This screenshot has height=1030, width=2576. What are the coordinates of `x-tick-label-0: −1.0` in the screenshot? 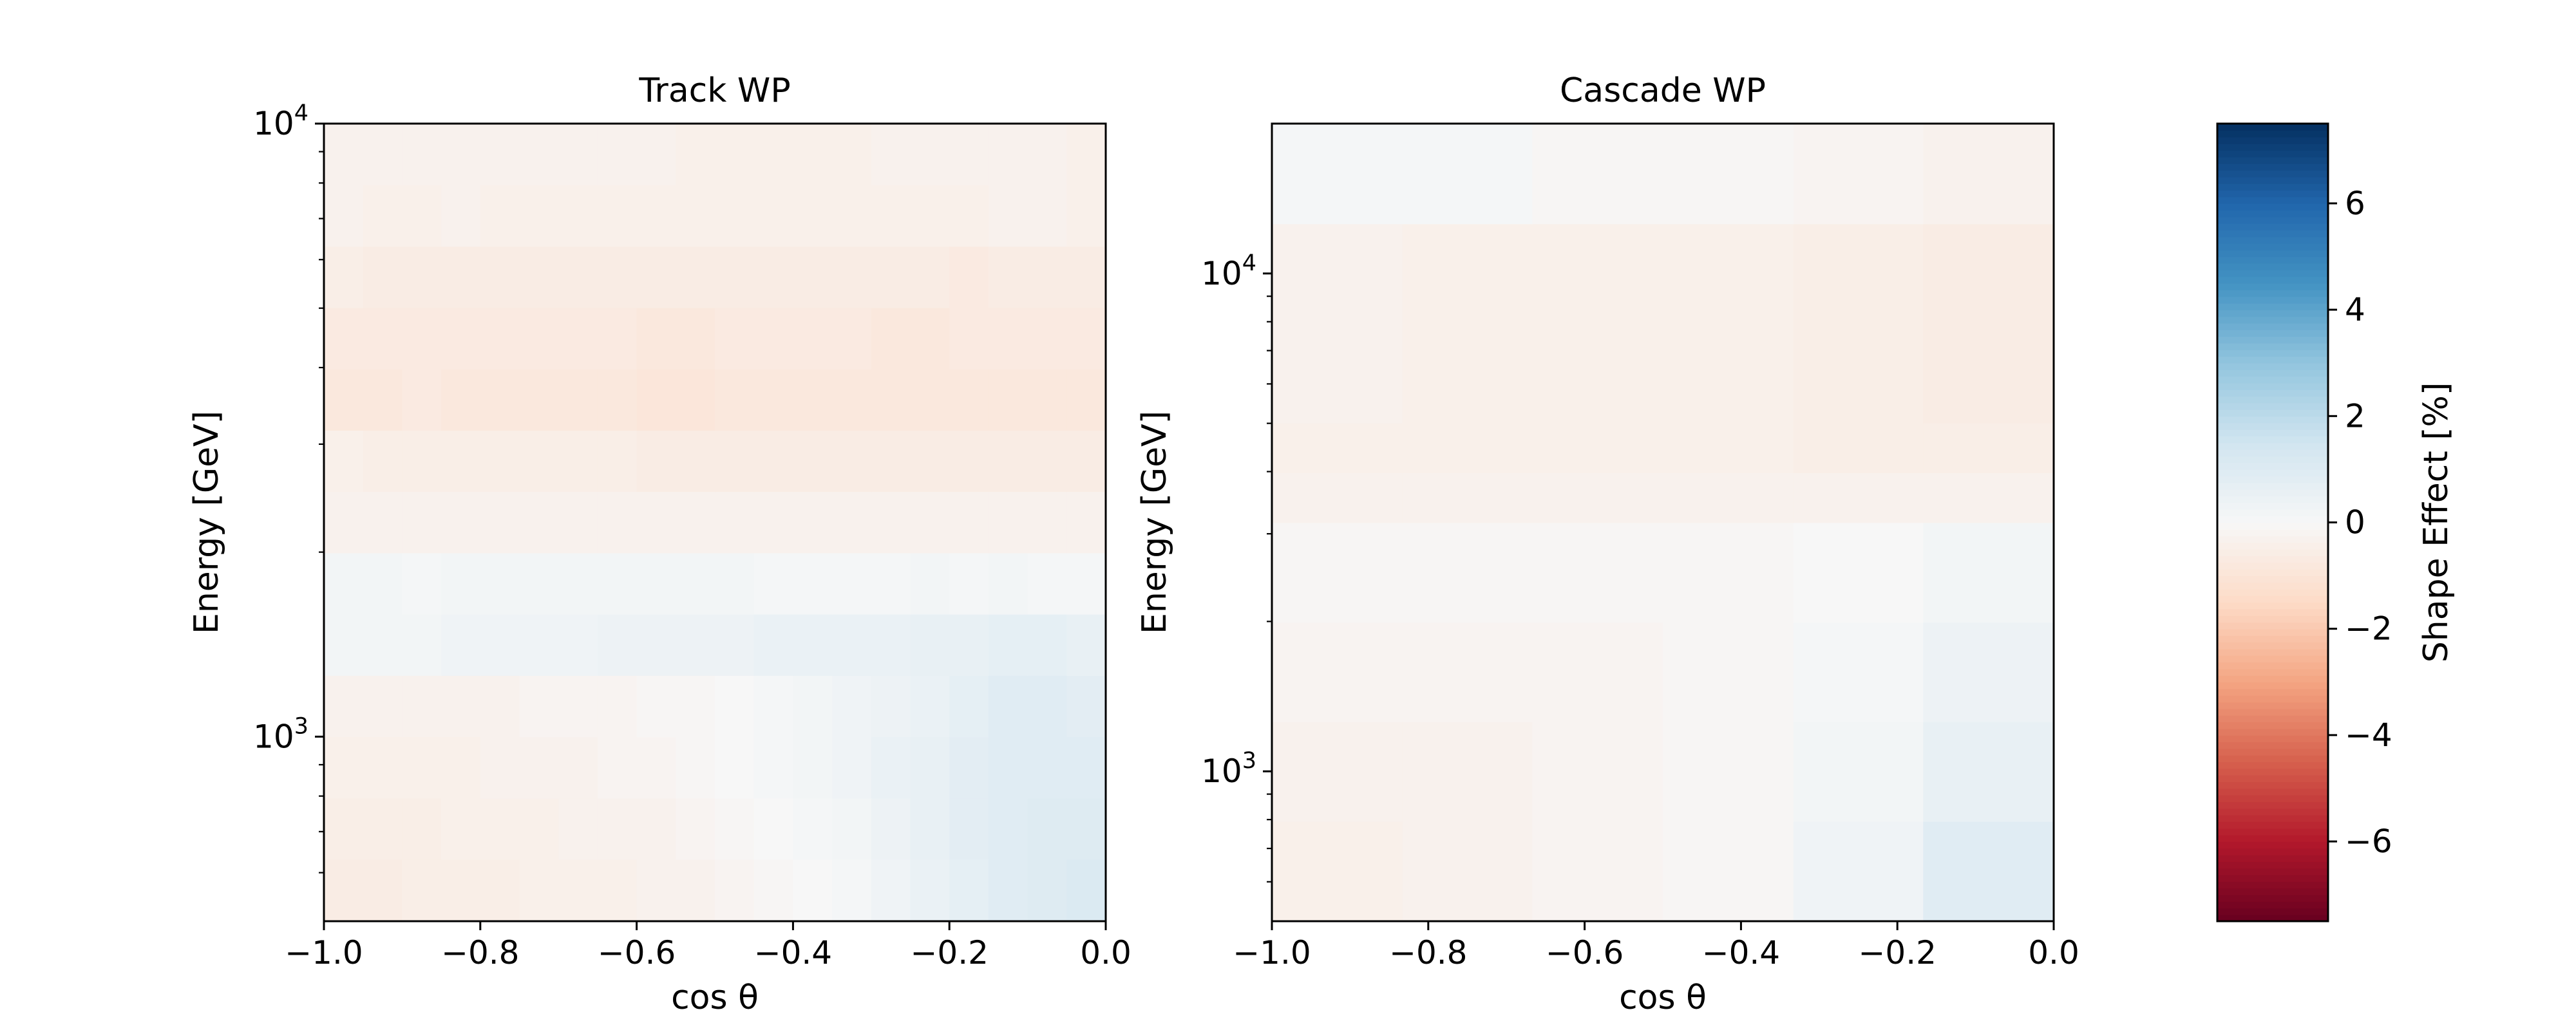 It's located at (324, 953).